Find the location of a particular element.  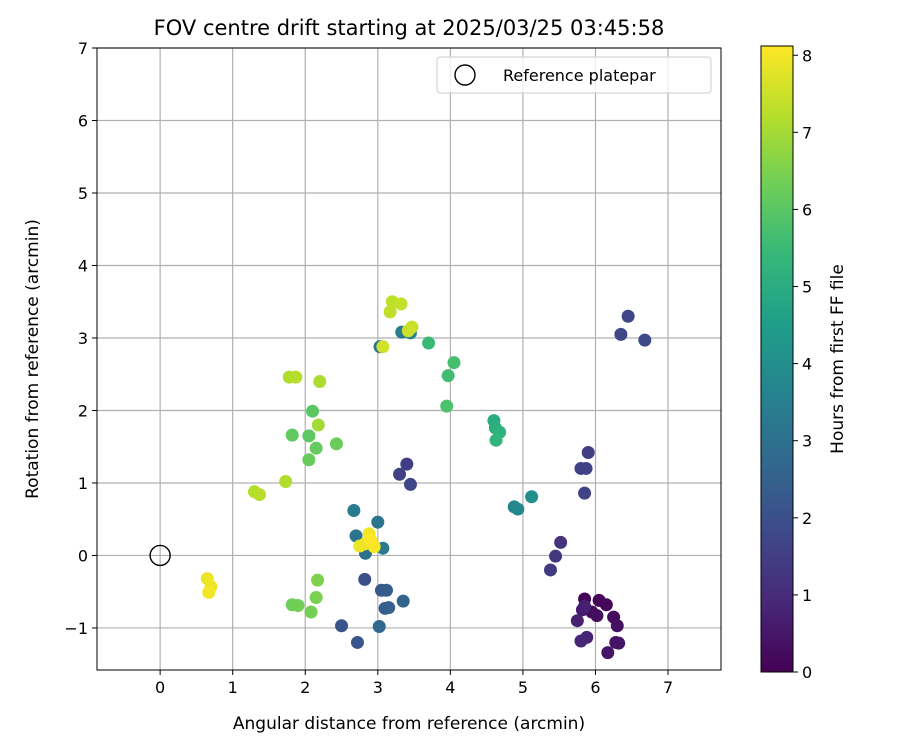

y-axis-label: Rotation from reference (arcmin) is located at coordinates (33, 359).